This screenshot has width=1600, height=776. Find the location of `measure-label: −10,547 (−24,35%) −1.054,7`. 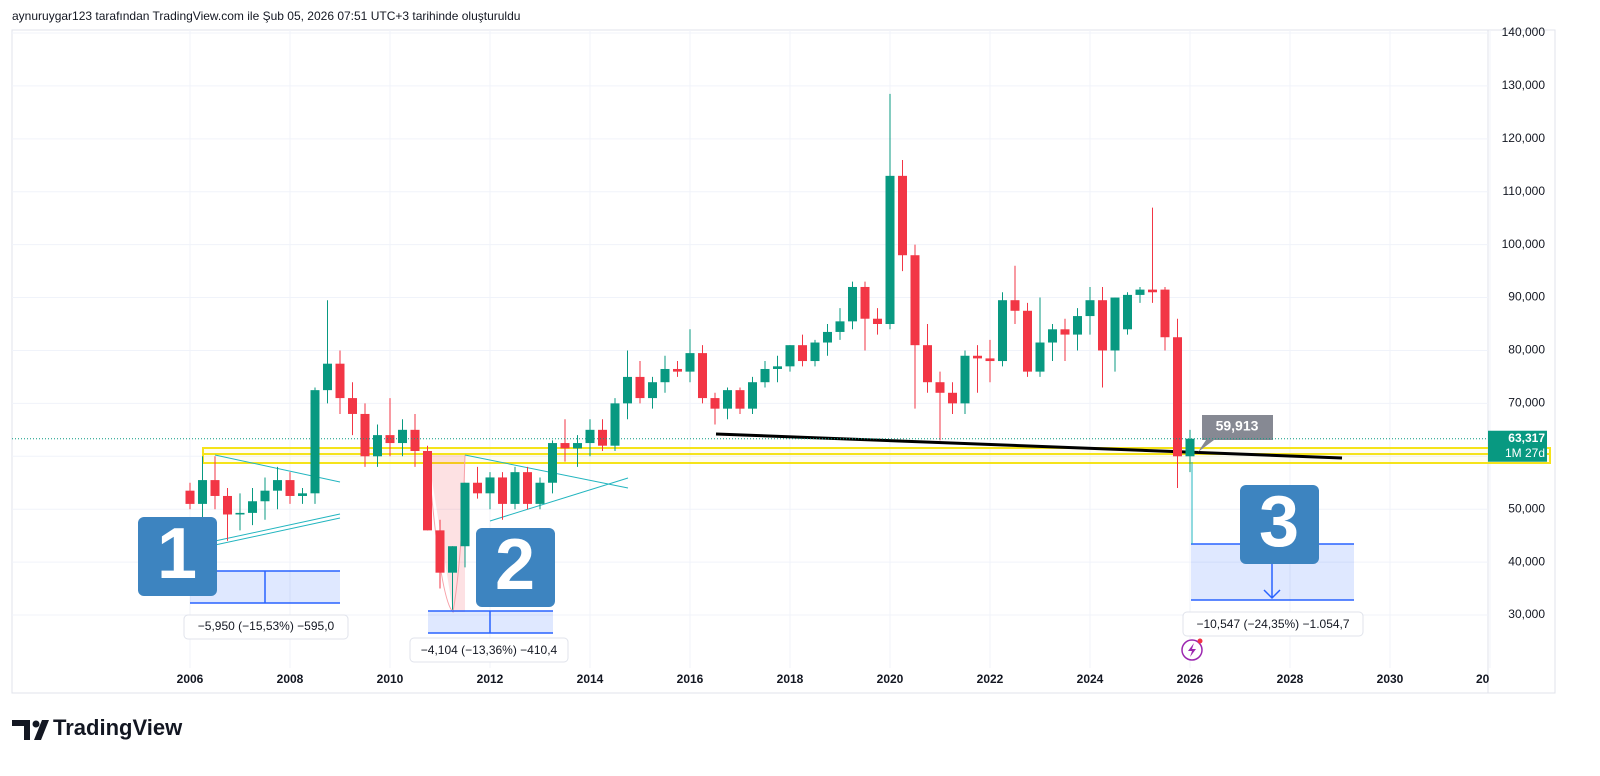

measure-label: −10,547 (−24,35%) −1.054,7 is located at coordinates (1272, 624).